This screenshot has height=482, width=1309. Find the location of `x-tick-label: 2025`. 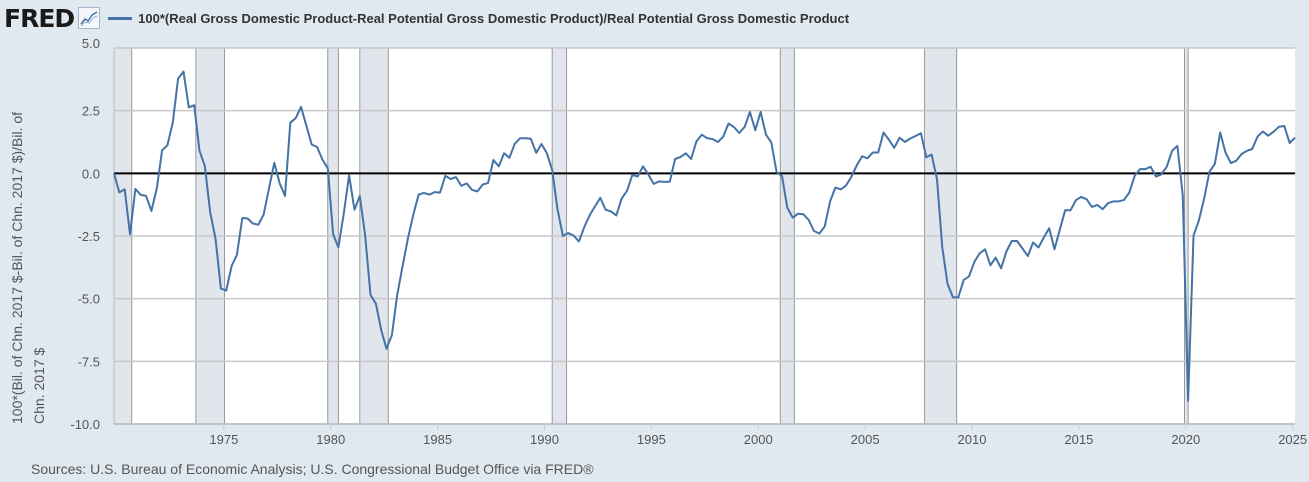

x-tick-label: 2025 is located at coordinates (1292, 439).